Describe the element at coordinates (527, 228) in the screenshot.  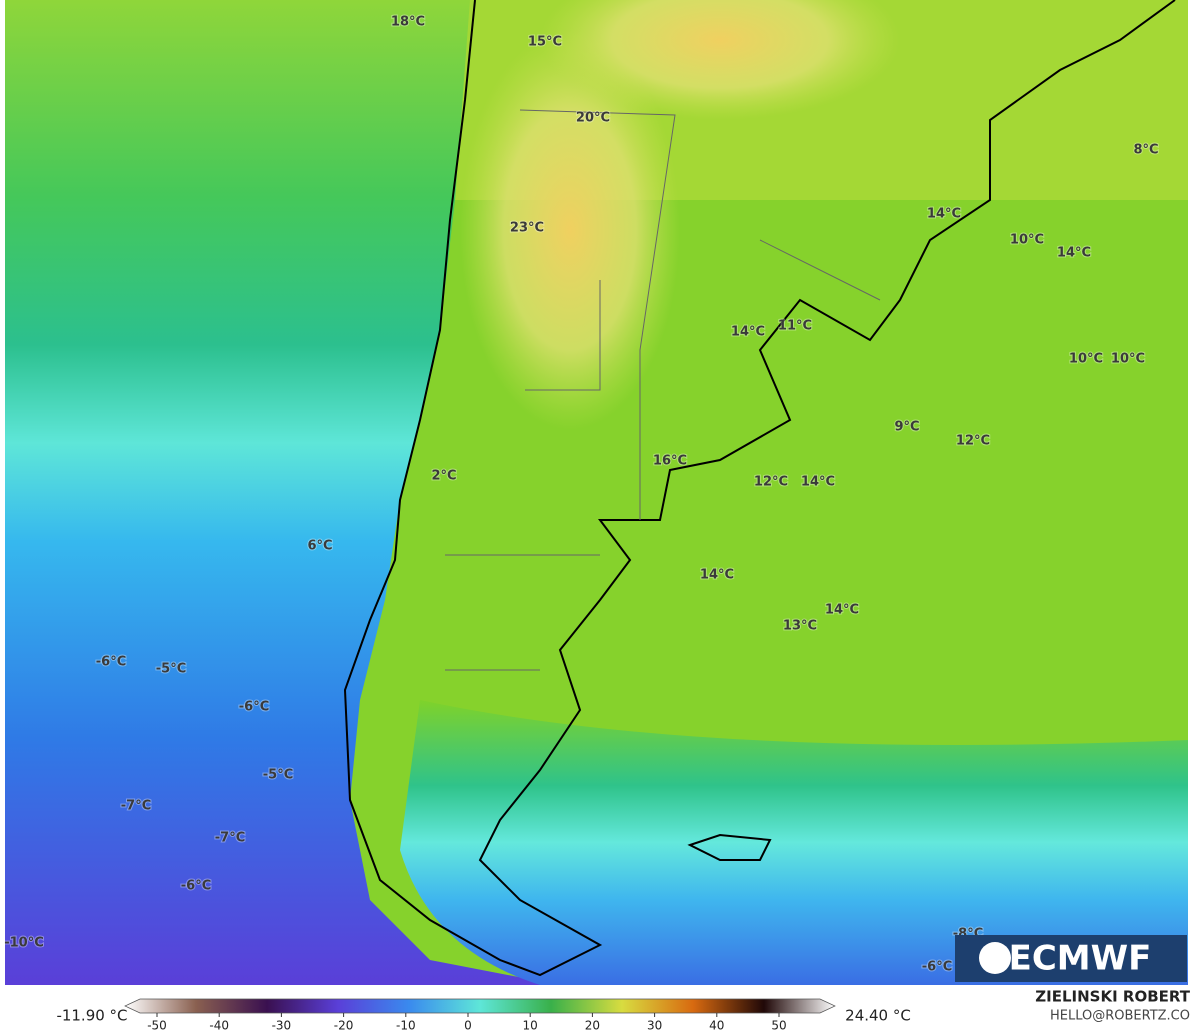
I see `temperature-label: 23°C` at that location.